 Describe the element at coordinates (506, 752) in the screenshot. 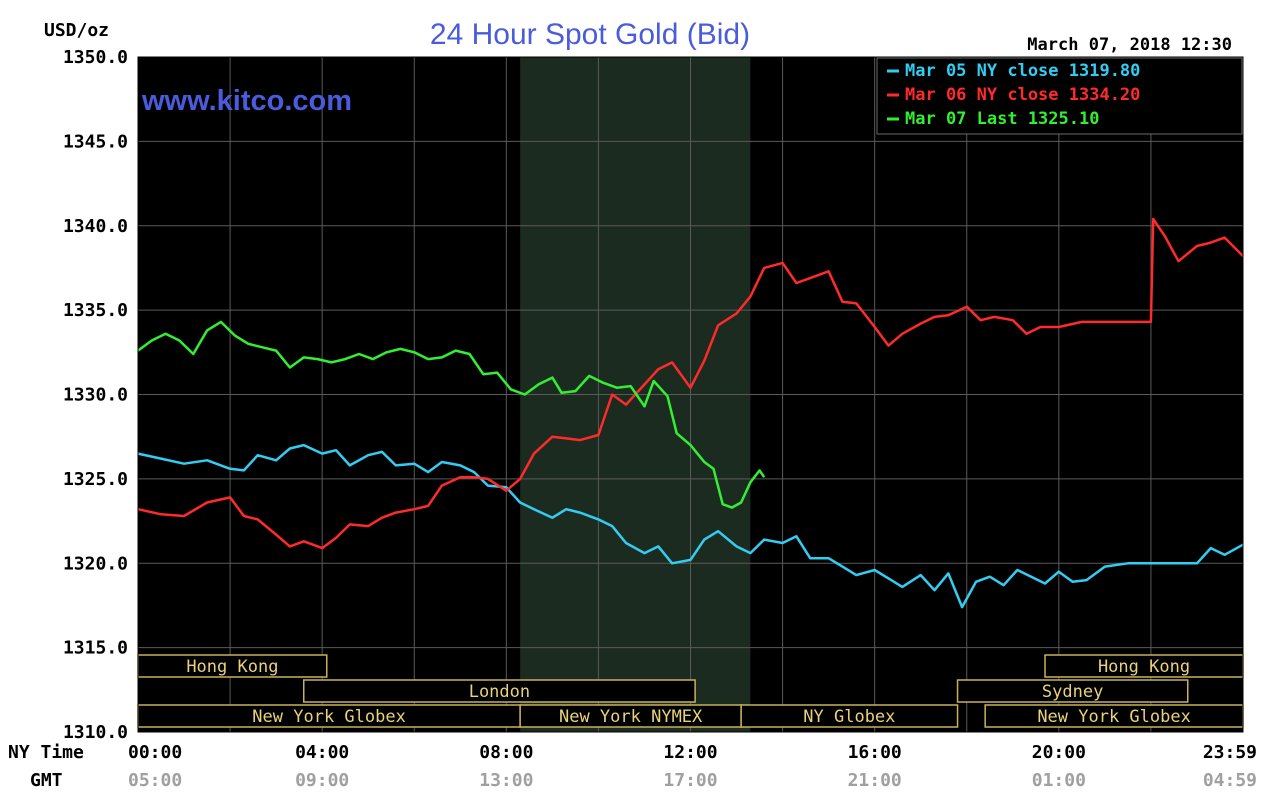

I see `x-tick-label-ny: 08:00` at that location.